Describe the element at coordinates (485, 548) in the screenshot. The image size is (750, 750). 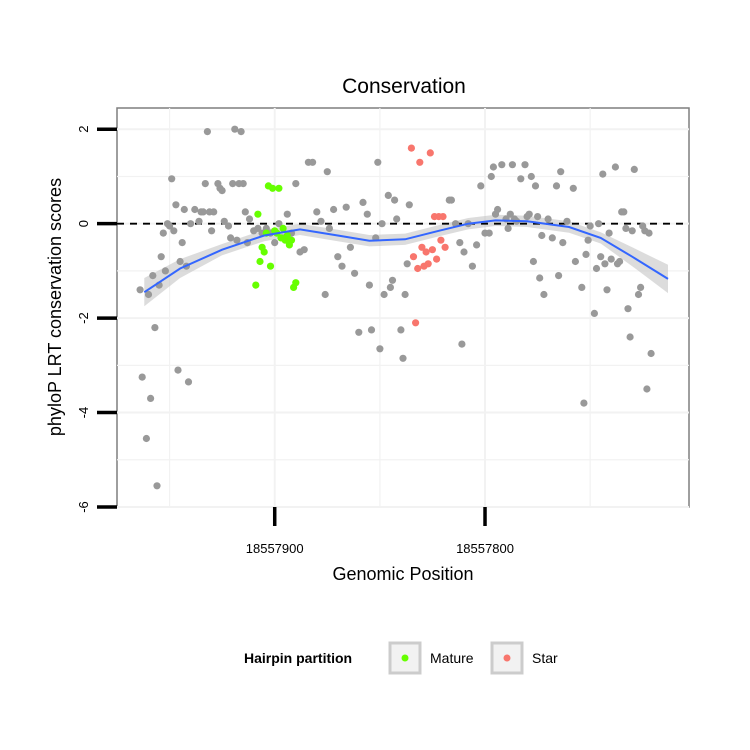
I see `x-tick-label: 18557800` at that location.